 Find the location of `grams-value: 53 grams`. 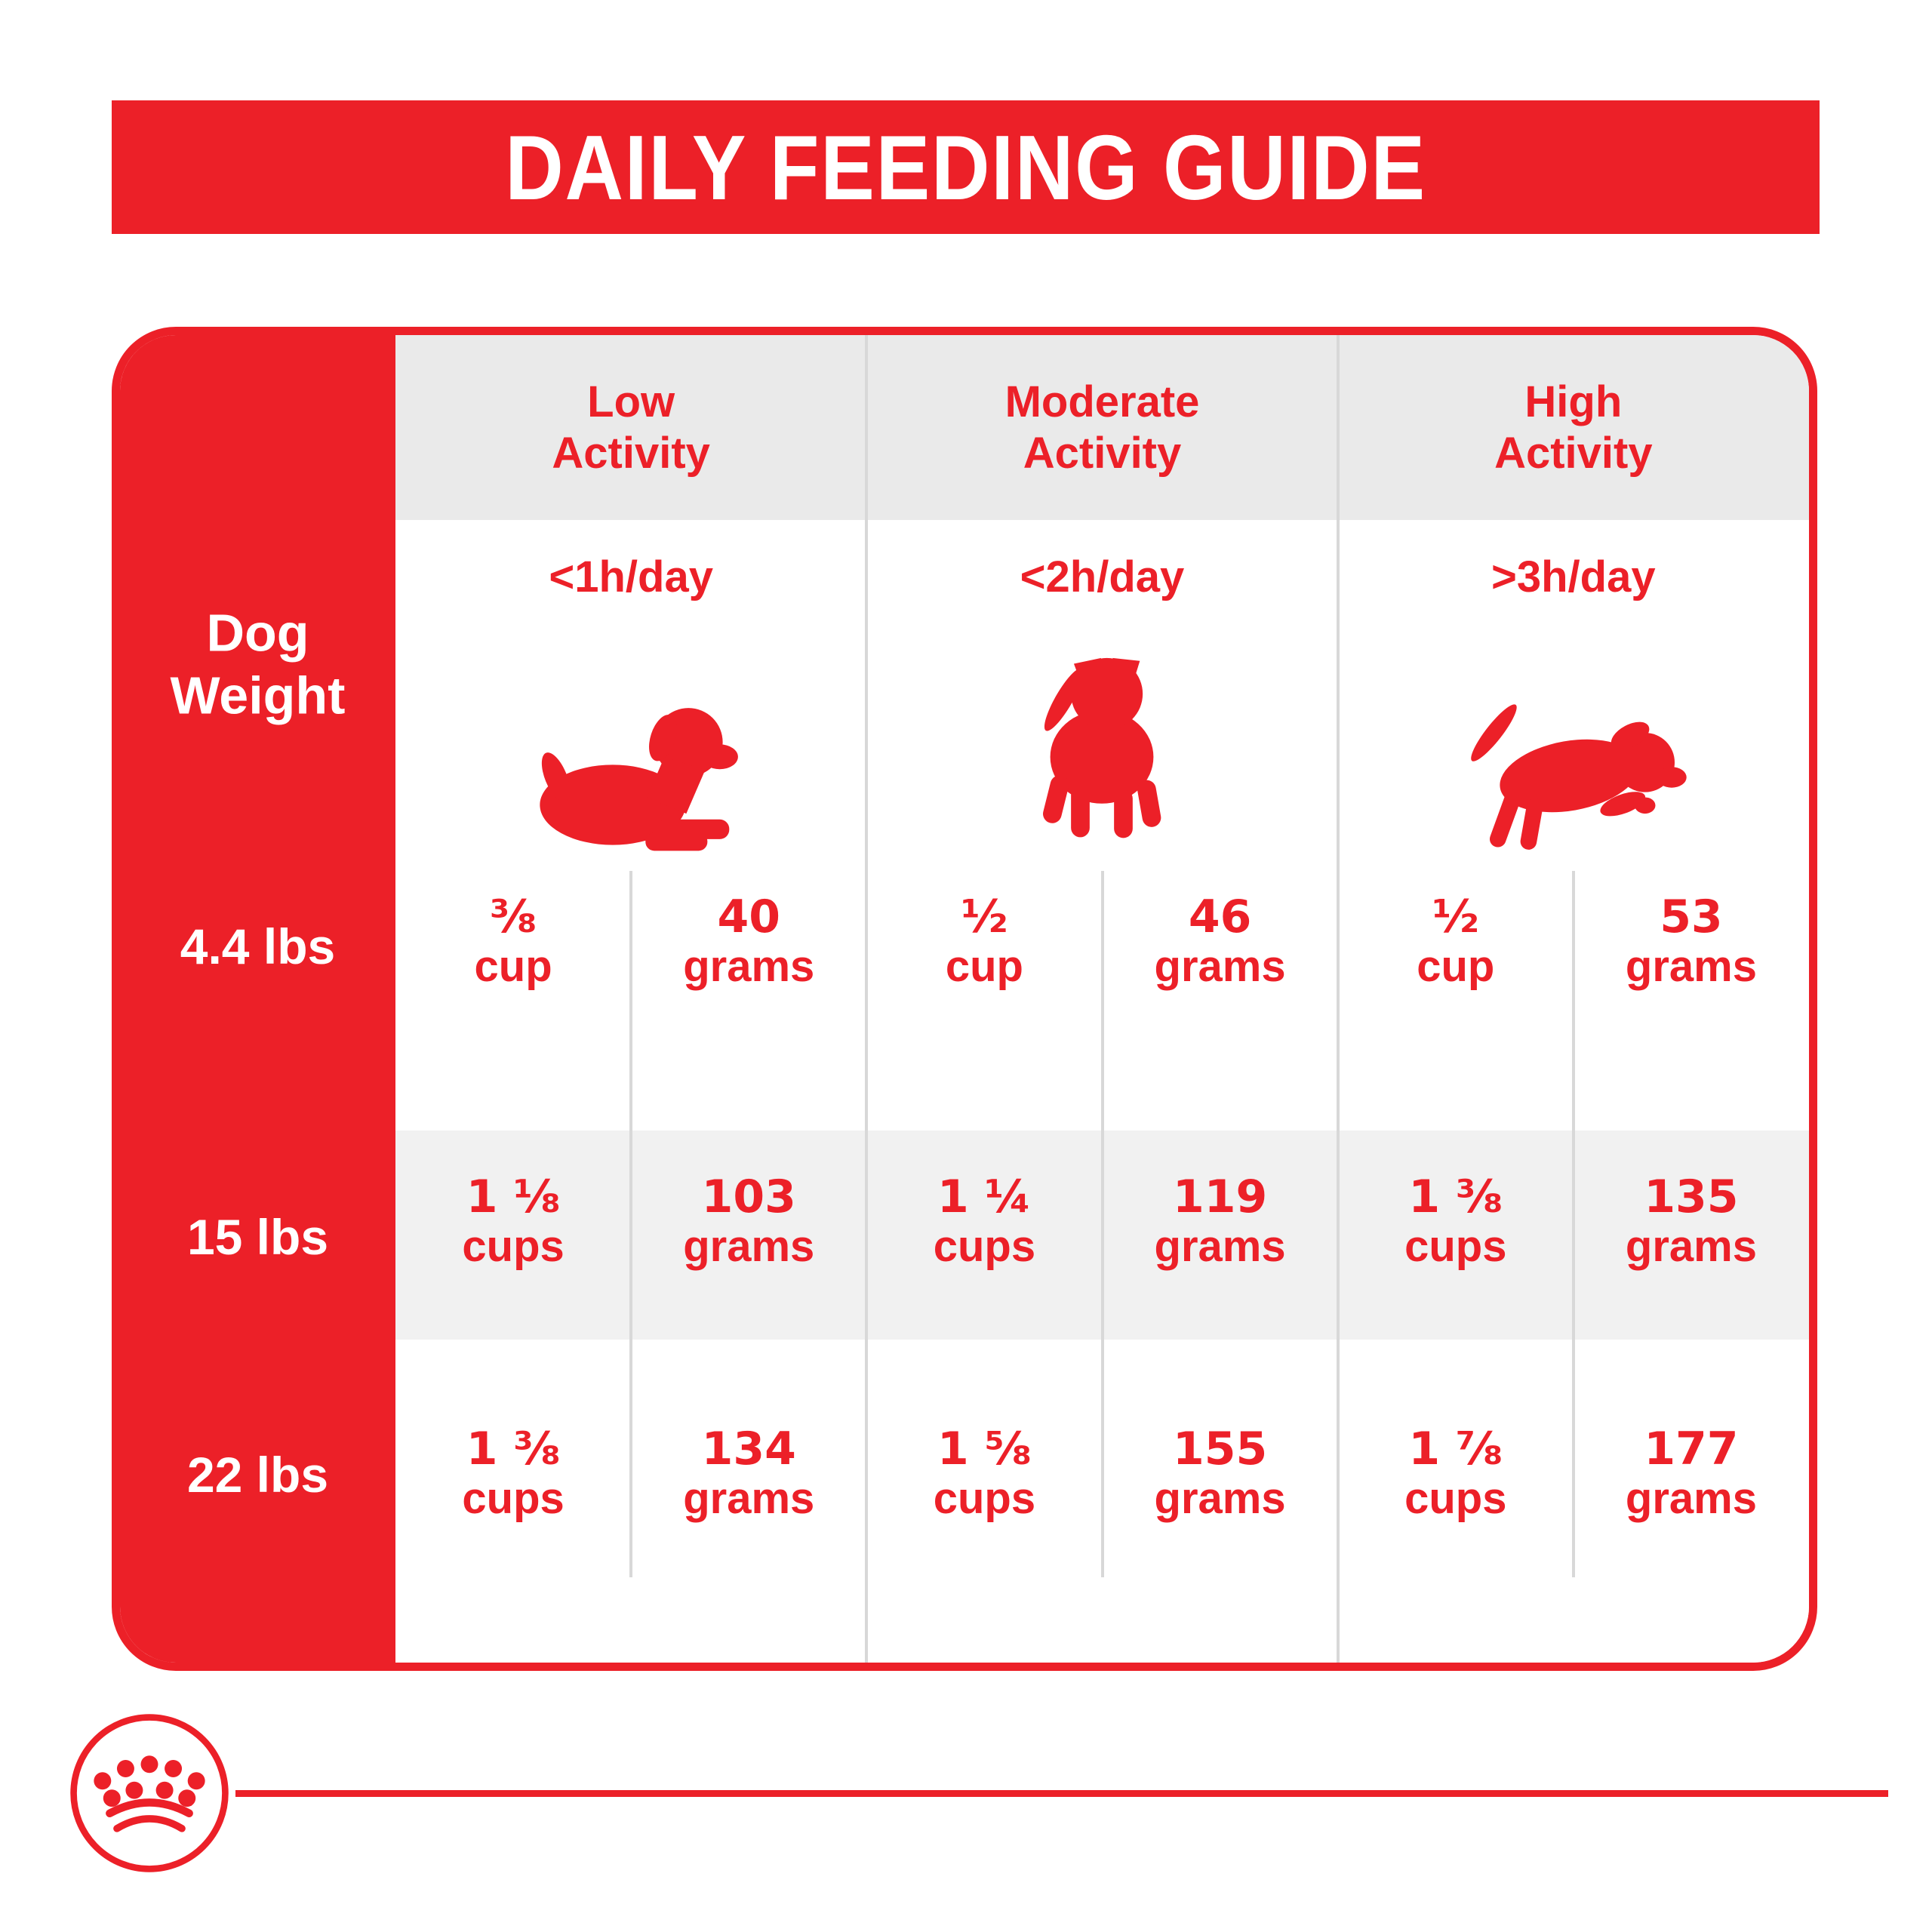

grams-value: 53 grams is located at coordinates (1690, 1001).